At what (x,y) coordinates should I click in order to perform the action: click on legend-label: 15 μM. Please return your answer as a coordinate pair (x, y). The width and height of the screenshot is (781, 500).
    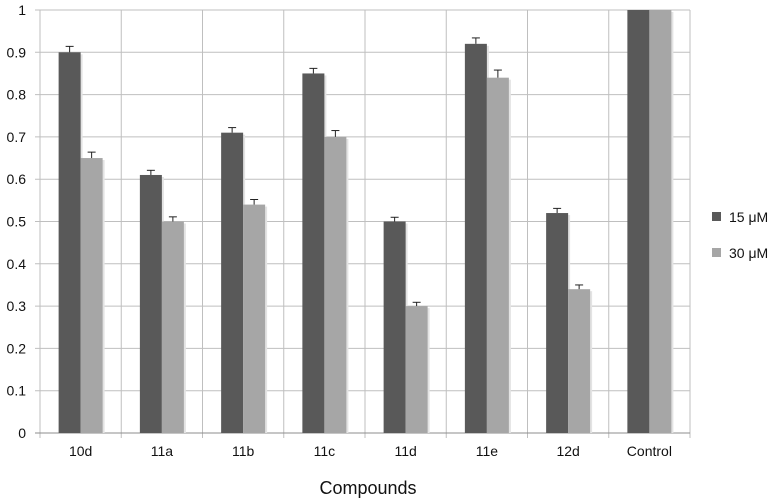
    Looking at the image, I should click on (748, 217).